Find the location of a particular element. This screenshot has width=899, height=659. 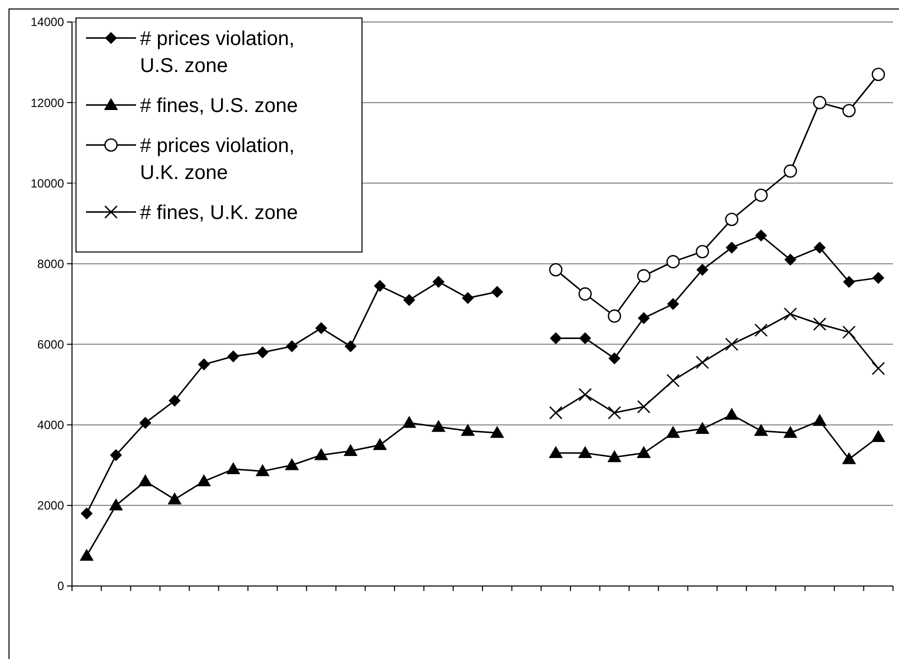

y-tick-label: 2000 is located at coordinates (50, 505).